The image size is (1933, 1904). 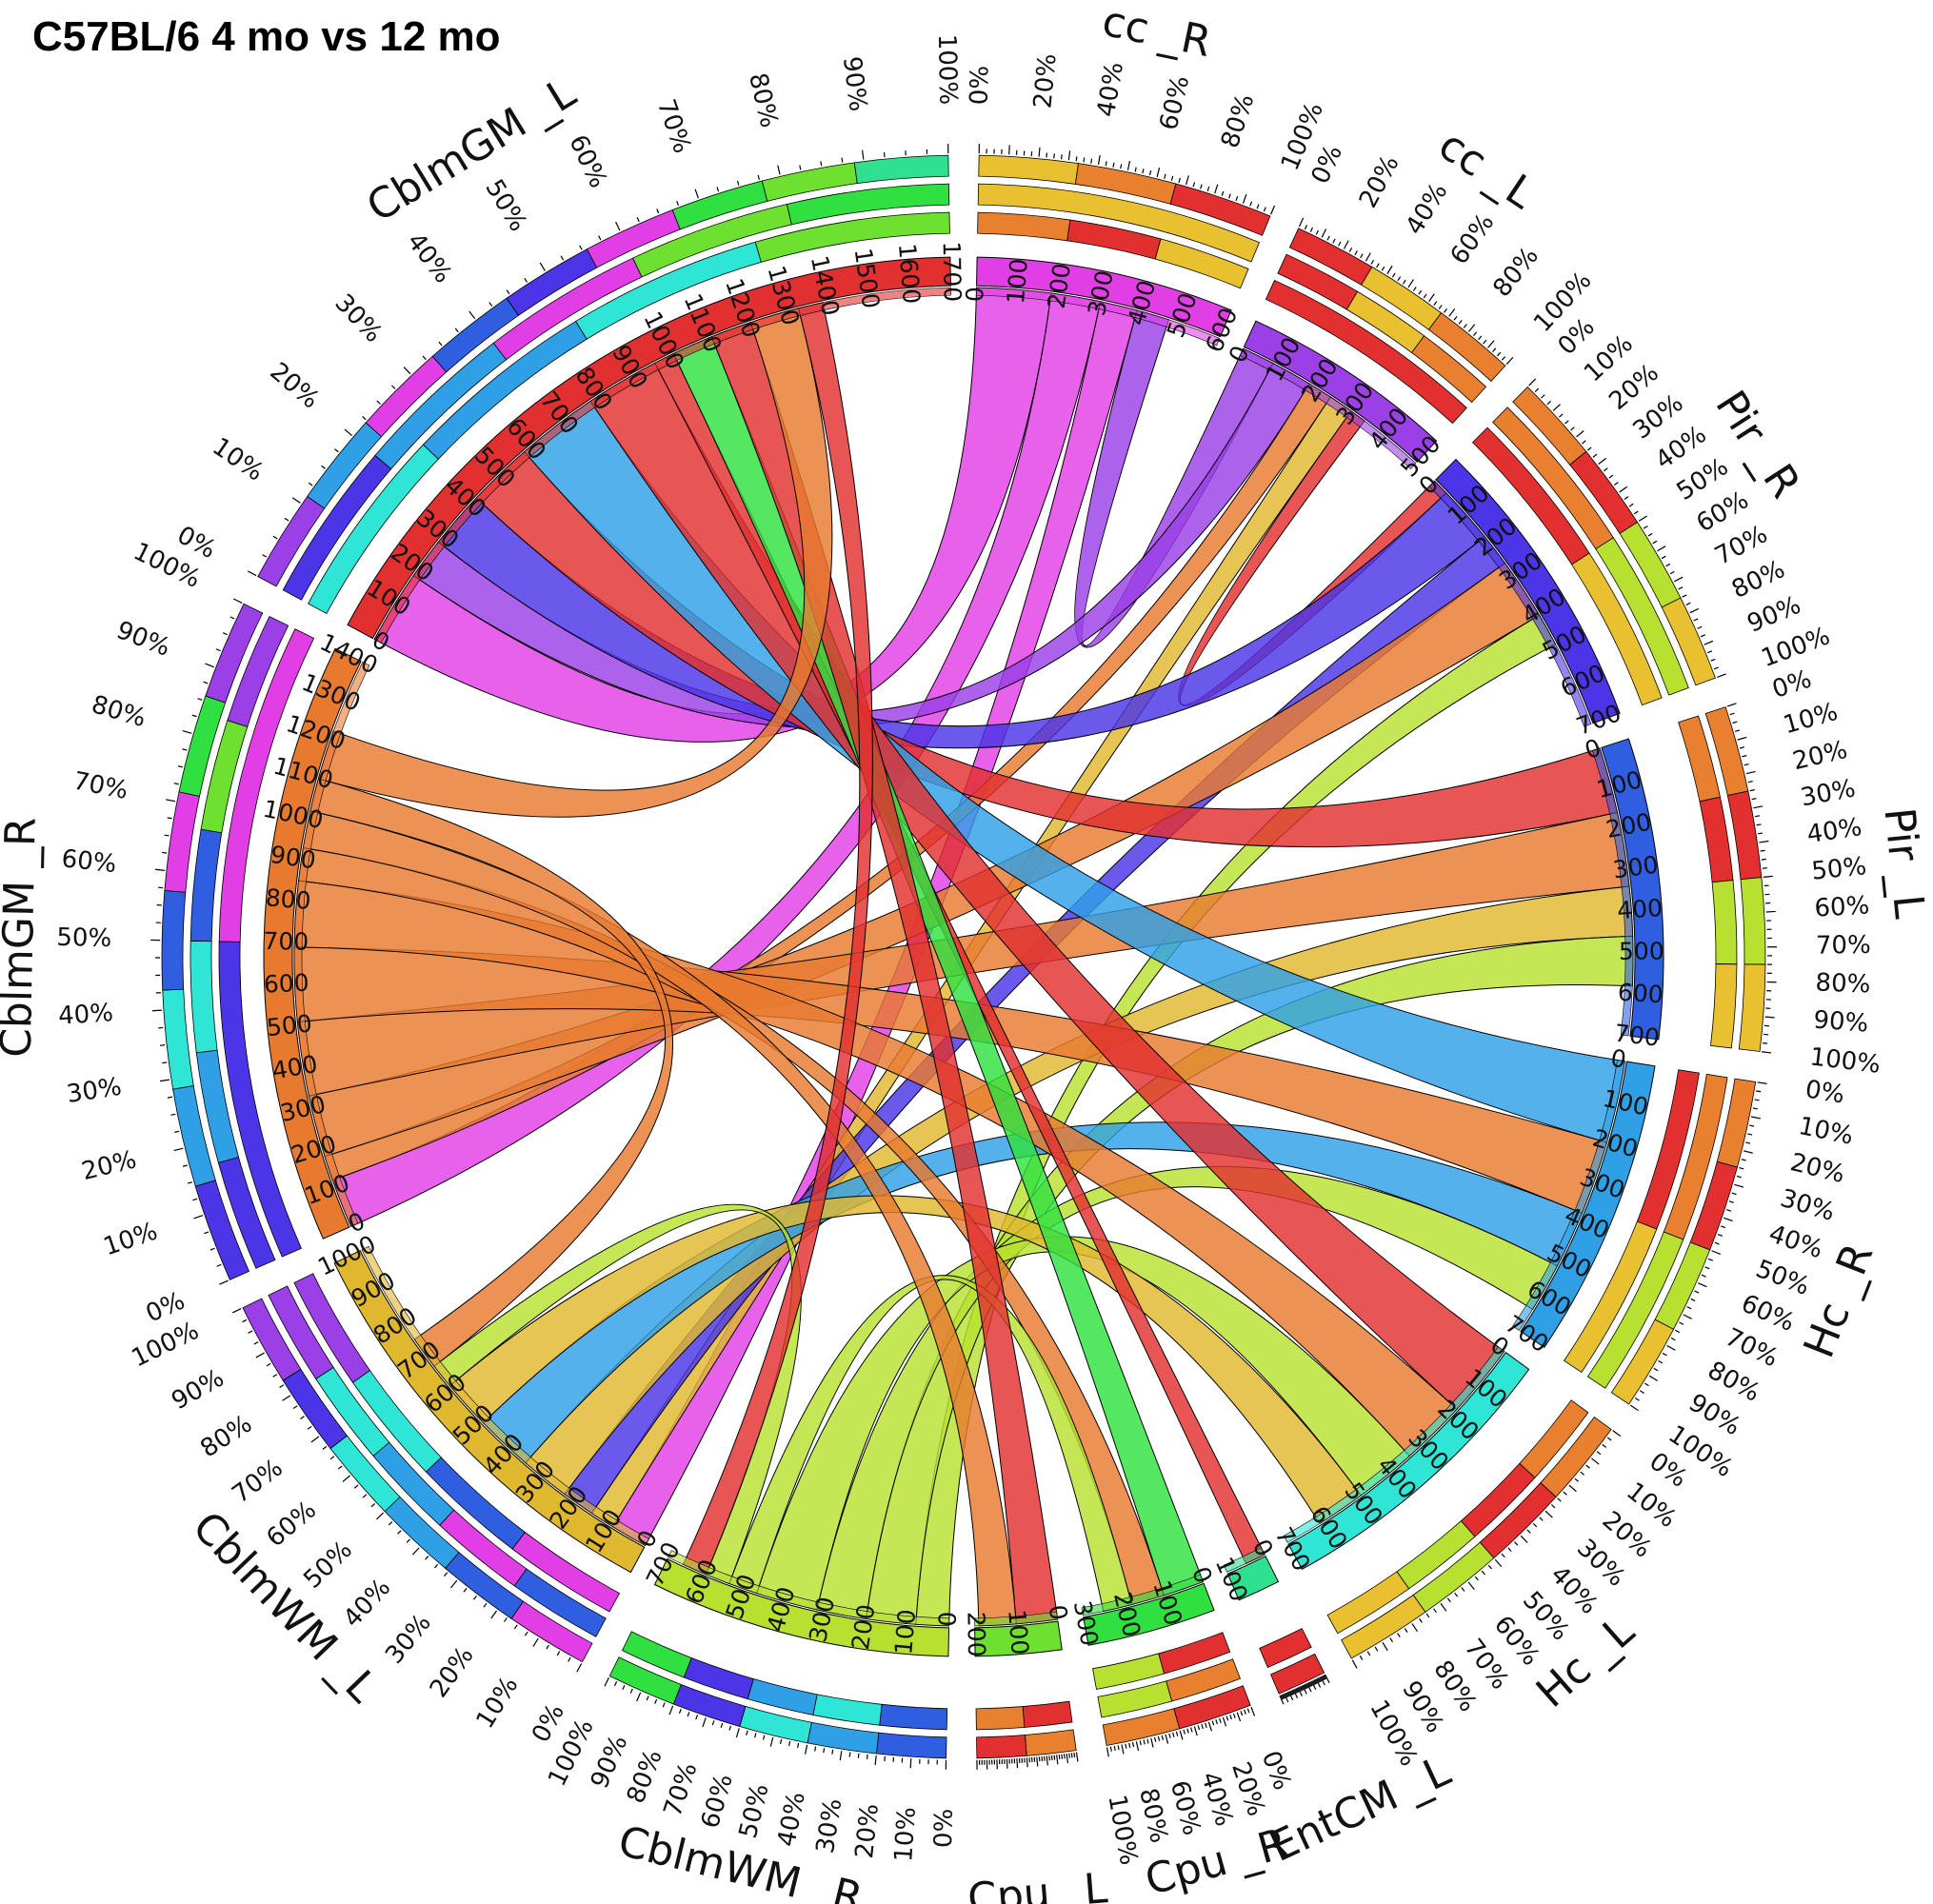 What do you see at coordinates (1826, 1131) in the screenshot?
I see `sector-pct-label: 10%` at bounding box center [1826, 1131].